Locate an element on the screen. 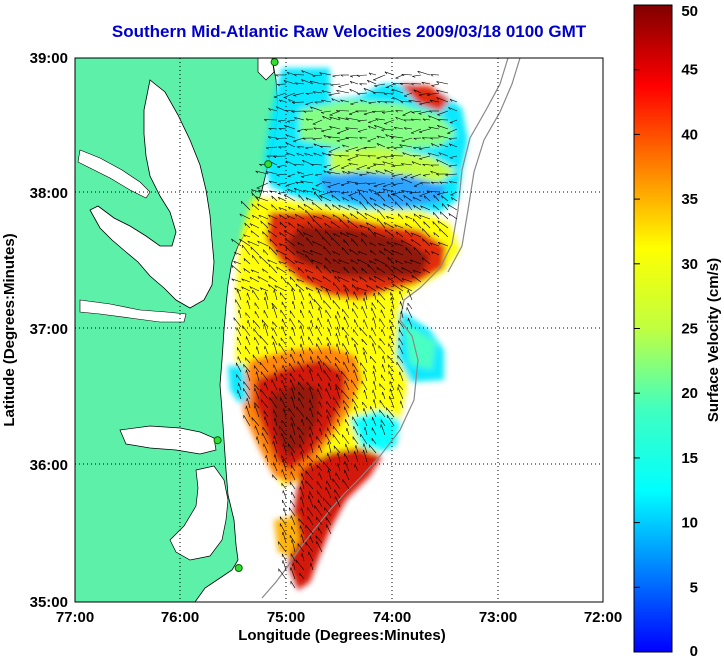  james-river is located at coordinates (133, 311).